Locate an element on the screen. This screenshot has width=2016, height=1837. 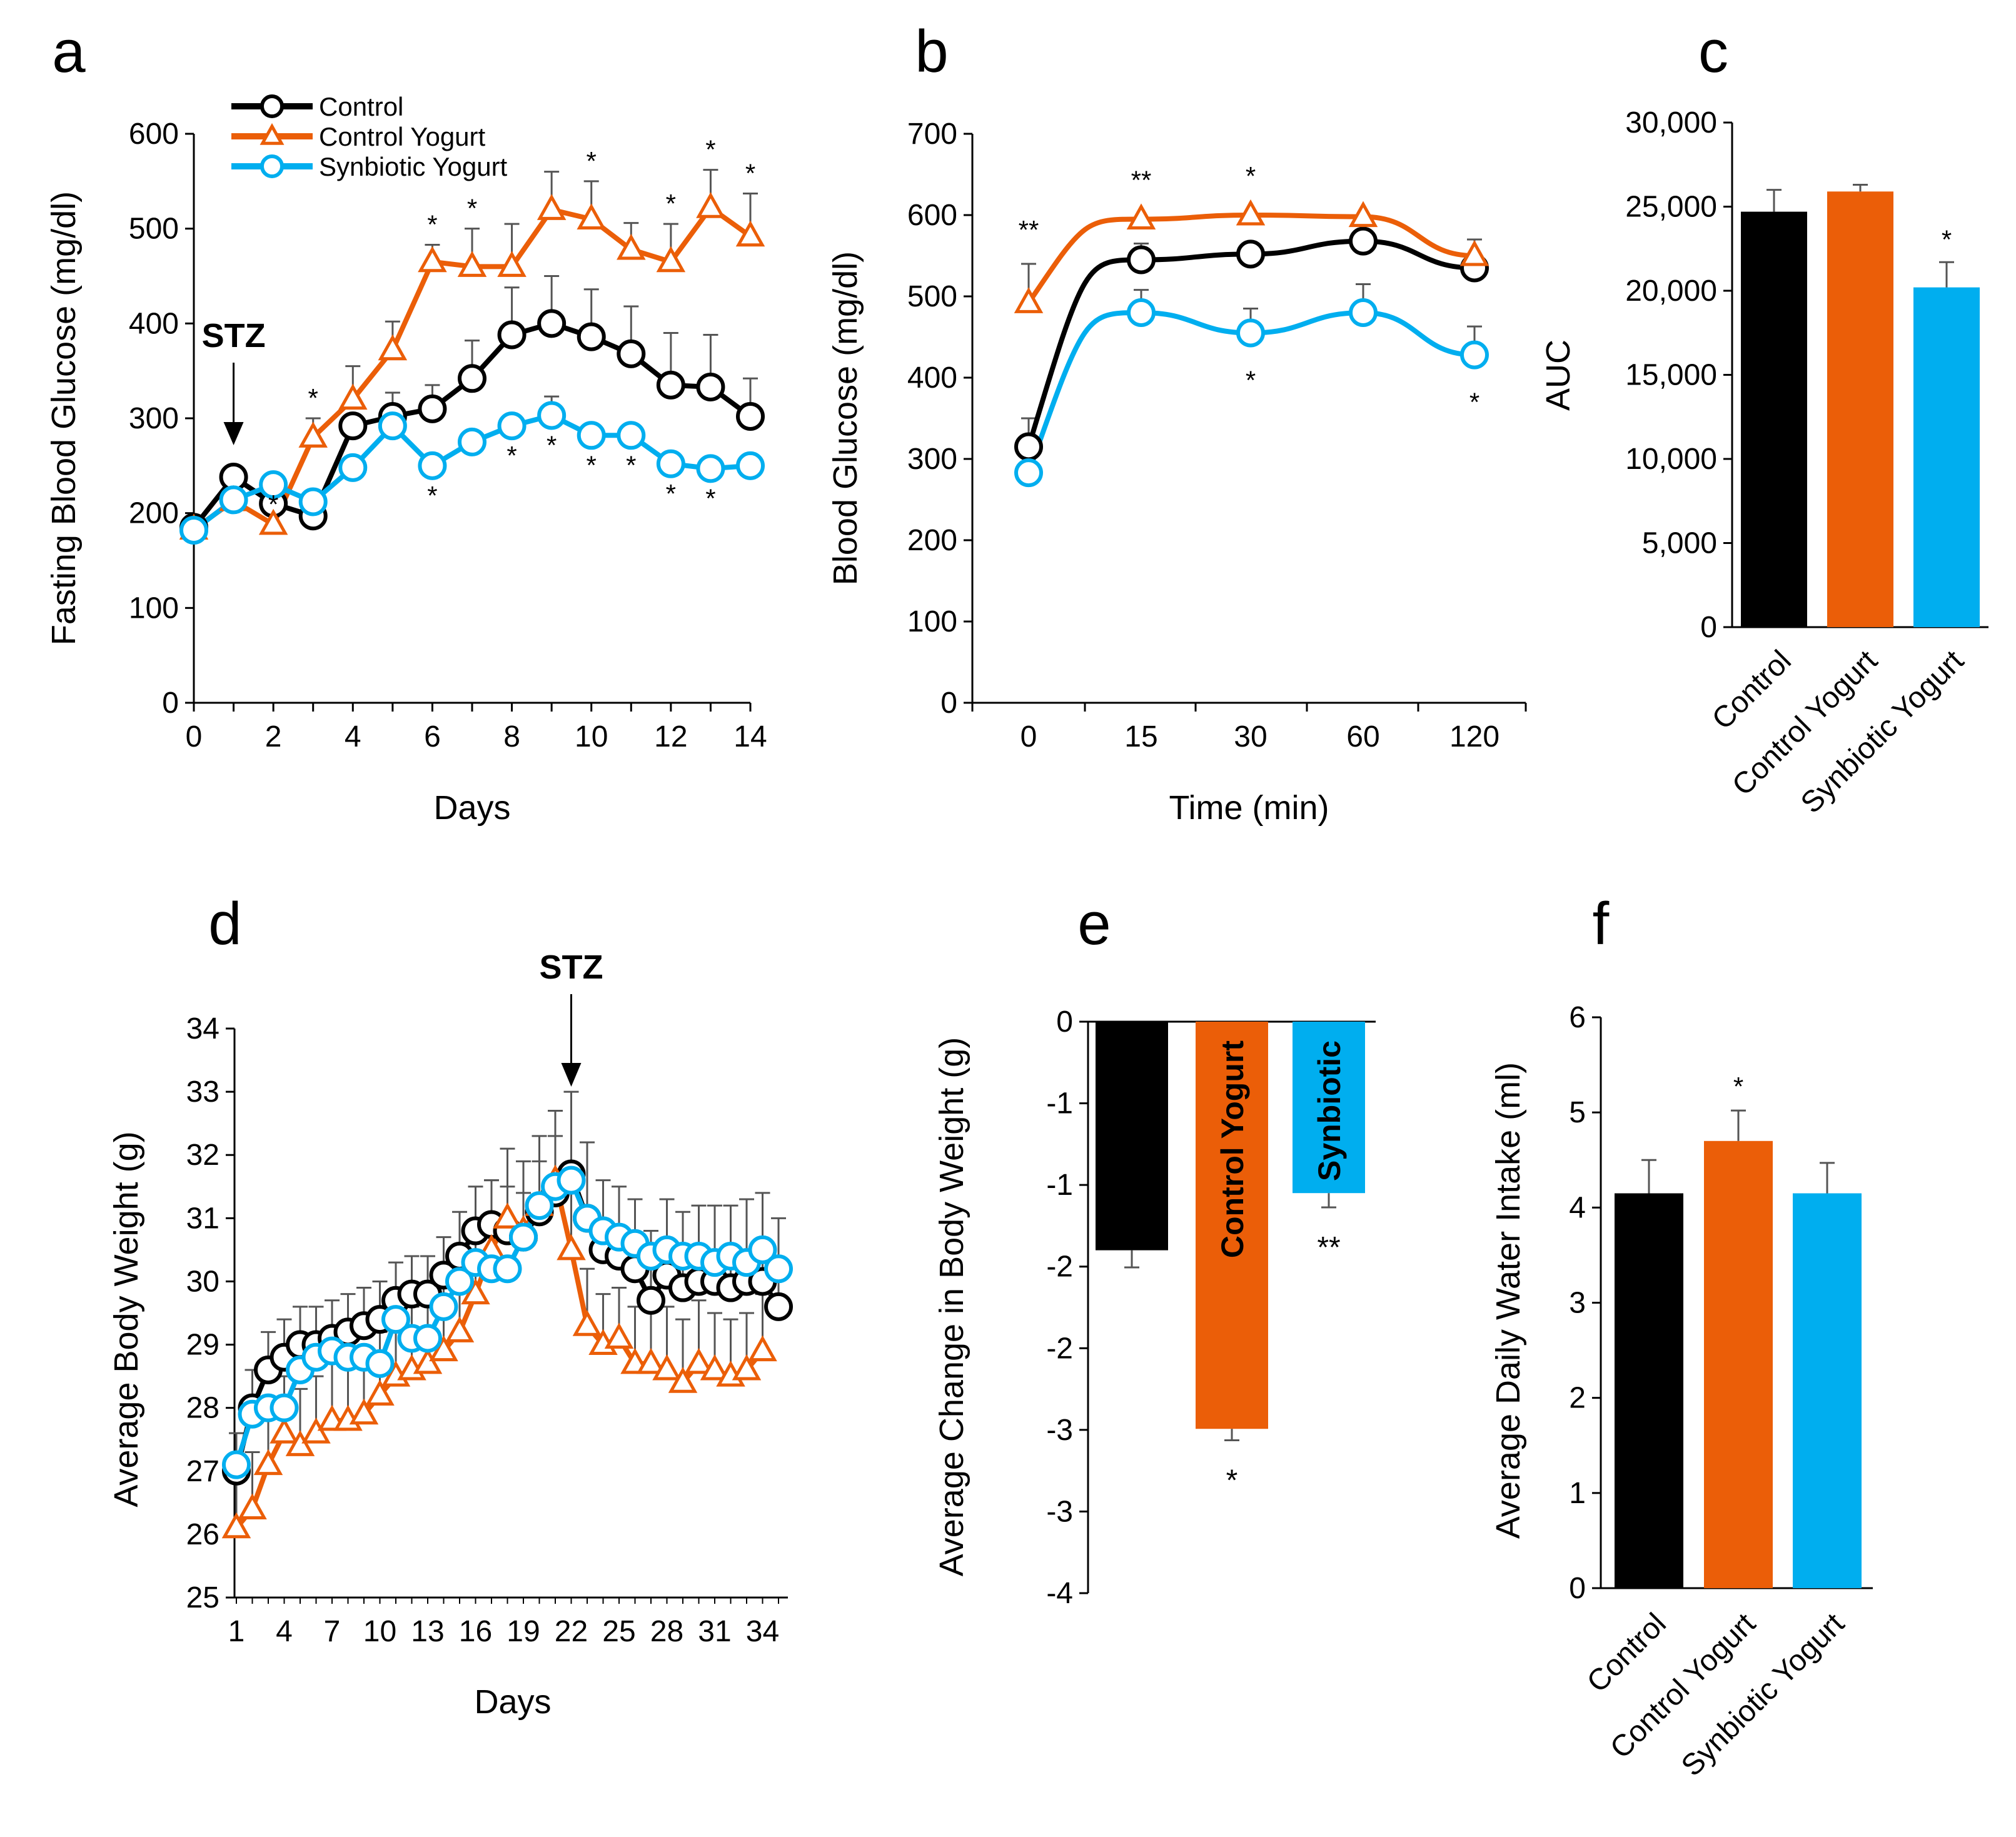
panel-c-y-tick-label: 20,000 is located at coordinates (1671, 291).